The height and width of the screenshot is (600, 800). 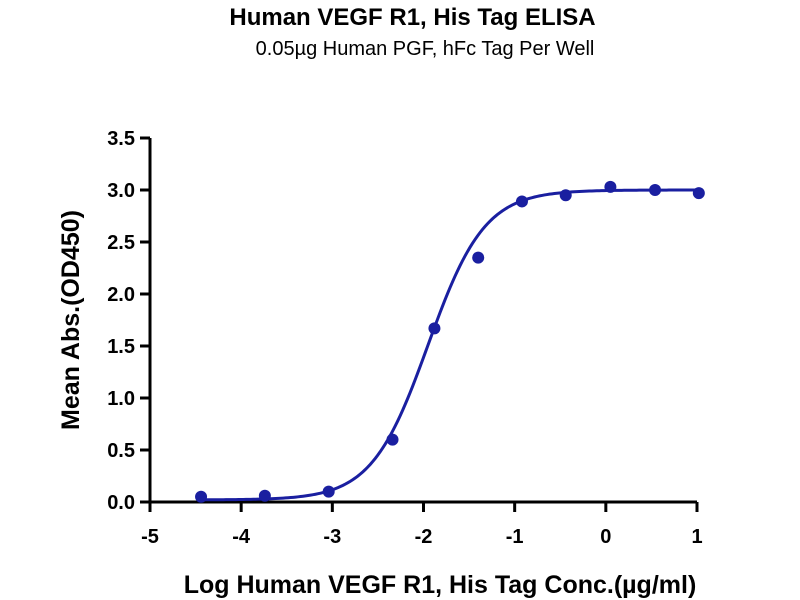 What do you see at coordinates (121, 191) in the screenshot?
I see `y-tick-label: 3.0` at bounding box center [121, 191].